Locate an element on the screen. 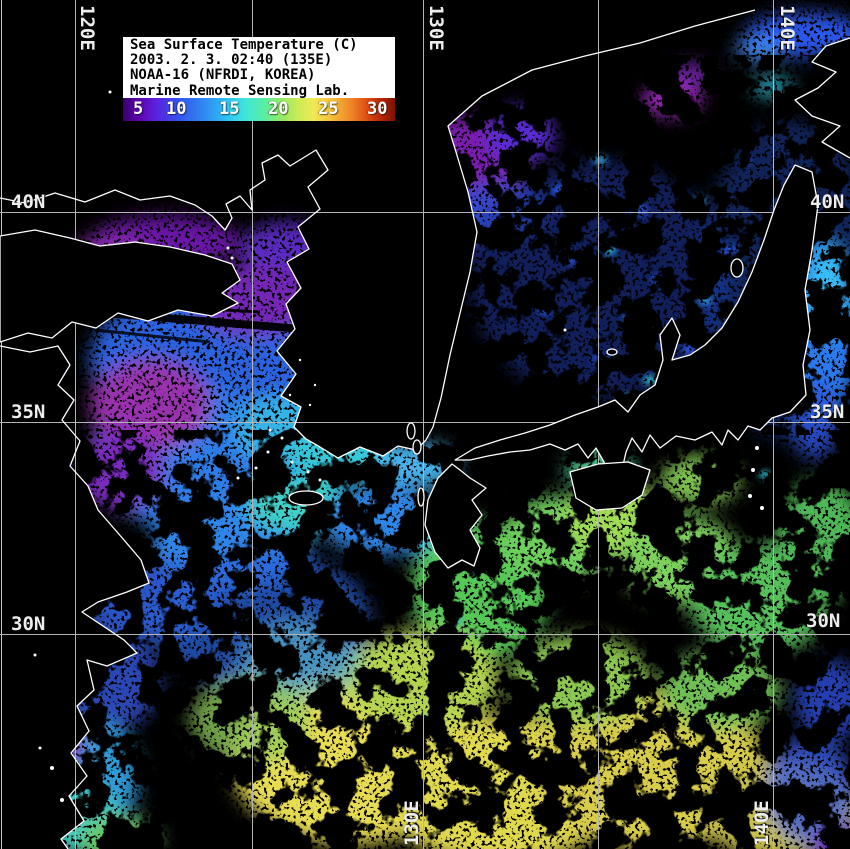 The width and height of the screenshot is (850, 849). coastline-hokkaido is located at coordinates (822, 98).